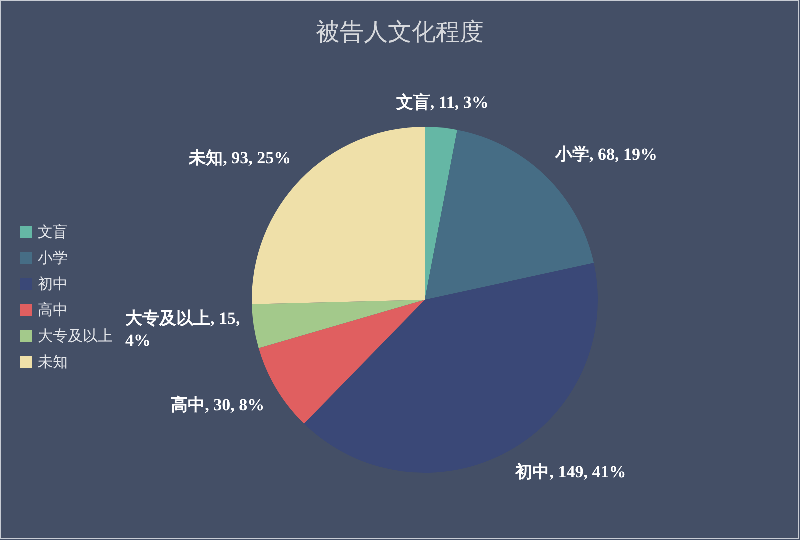 This screenshot has height=540, width=800. What do you see at coordinates (53, 284) in the screenshot?
I see `legend-label: 初中` at bounding box center [53, 284].